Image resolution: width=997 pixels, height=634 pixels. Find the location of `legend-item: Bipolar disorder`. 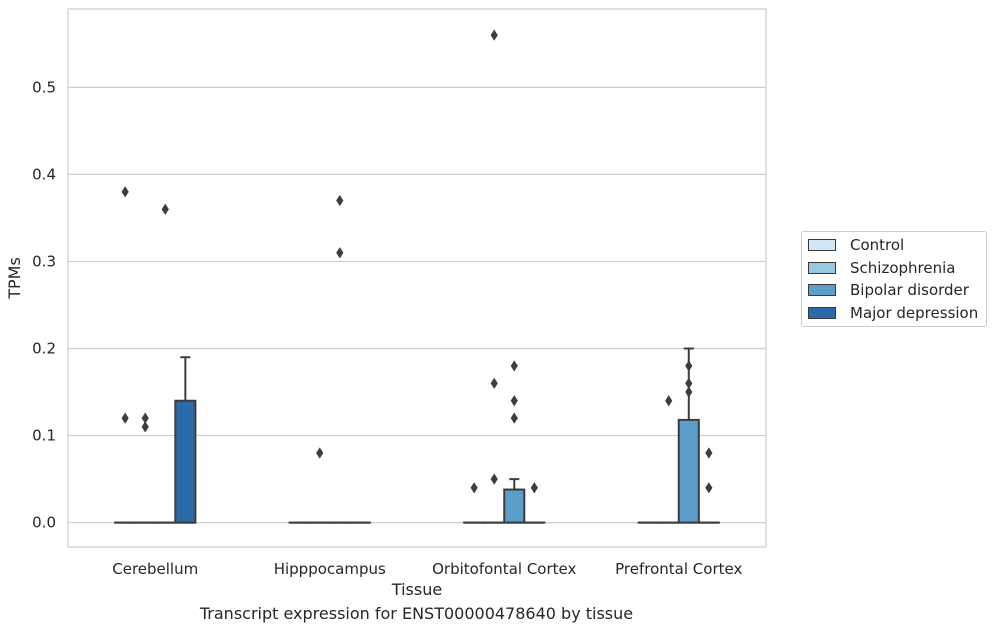

legend-item: Bipolar disorder is located at coordinates (888, 290).